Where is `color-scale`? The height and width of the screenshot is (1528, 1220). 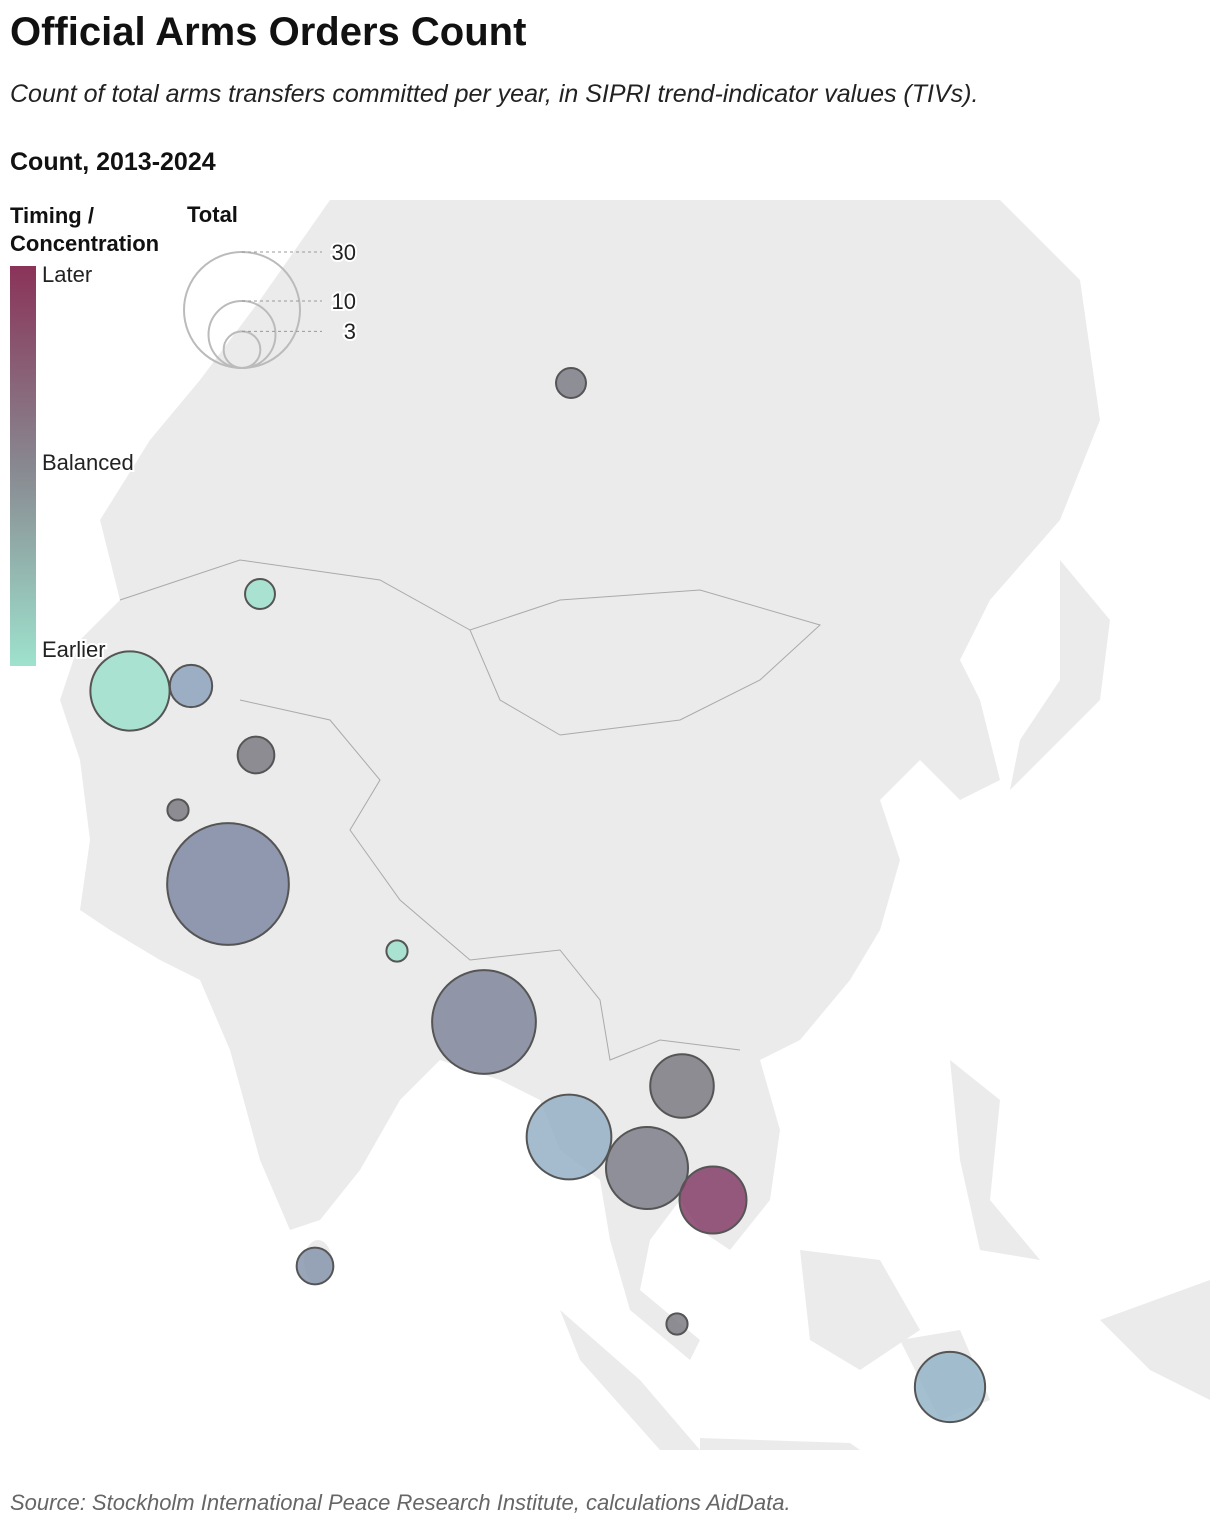
color-scale is located at coordinates (23, 466).